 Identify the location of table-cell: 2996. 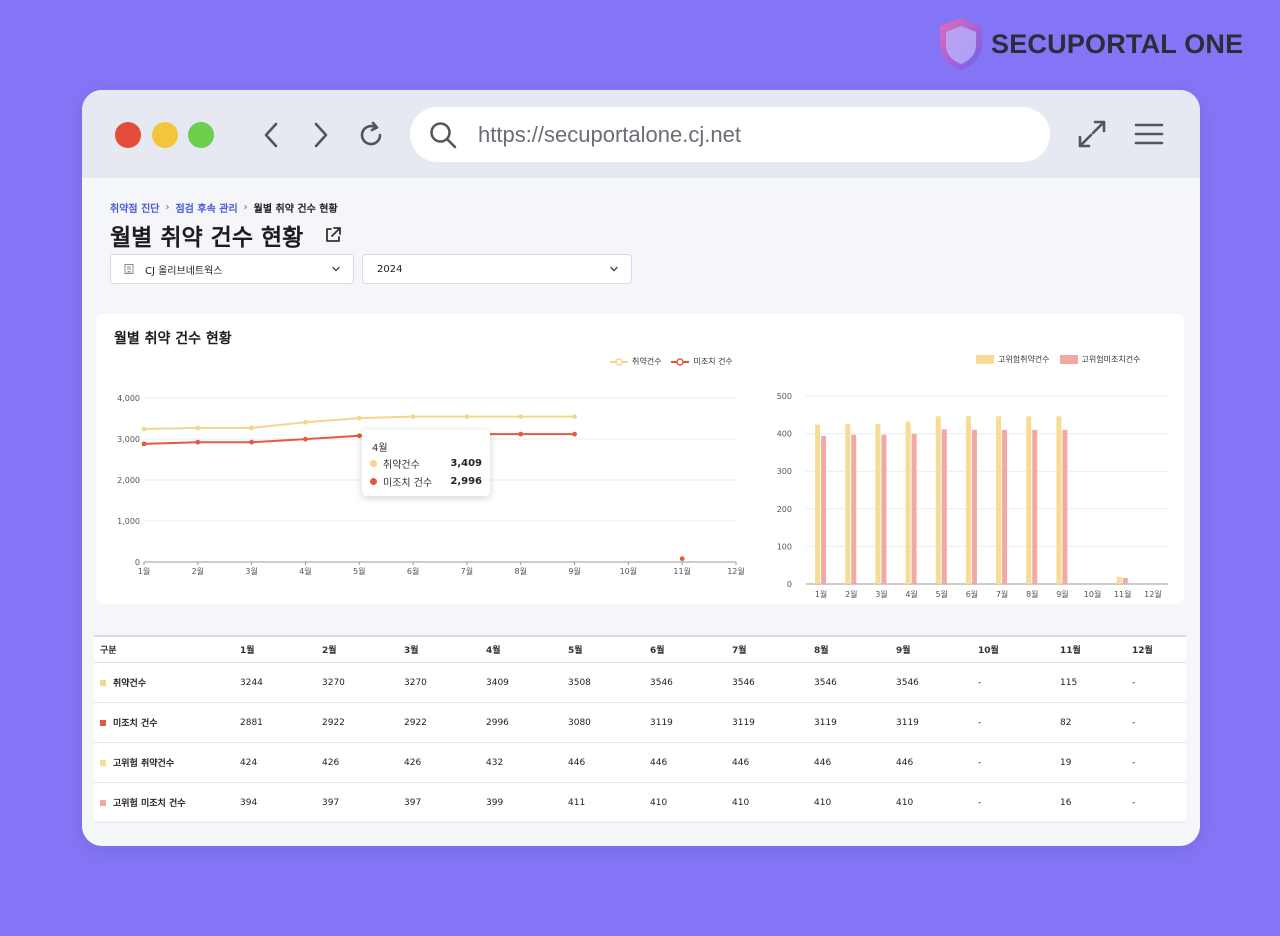
(497, 722).